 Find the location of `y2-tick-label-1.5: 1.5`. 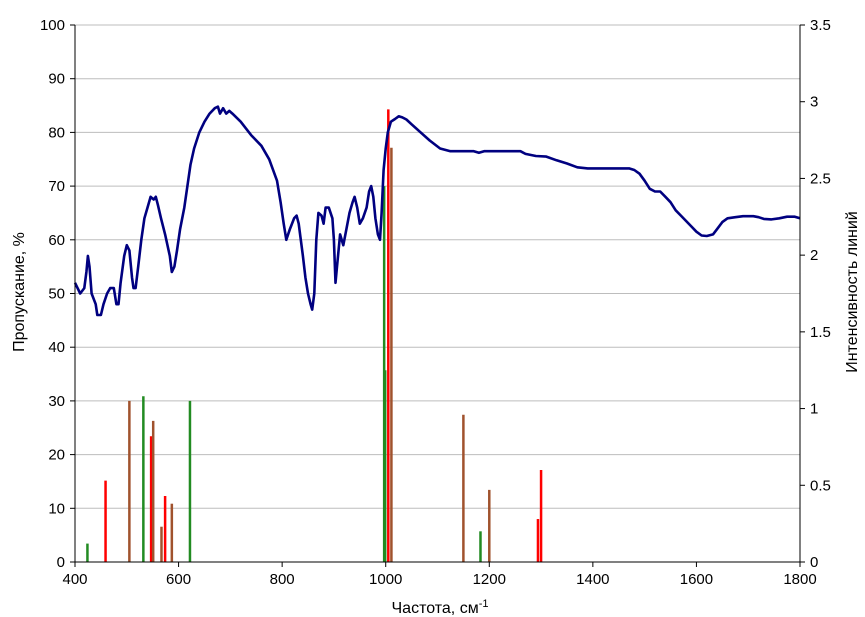

y2-tick-label-1.5: 1.5 is located at coordinates (820, 332).